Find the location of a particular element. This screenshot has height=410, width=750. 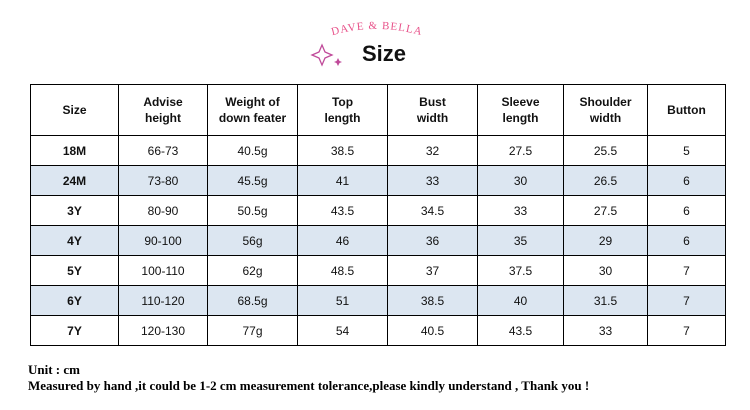

column-header: Weight of down feater is located at coordinates (252, 110).